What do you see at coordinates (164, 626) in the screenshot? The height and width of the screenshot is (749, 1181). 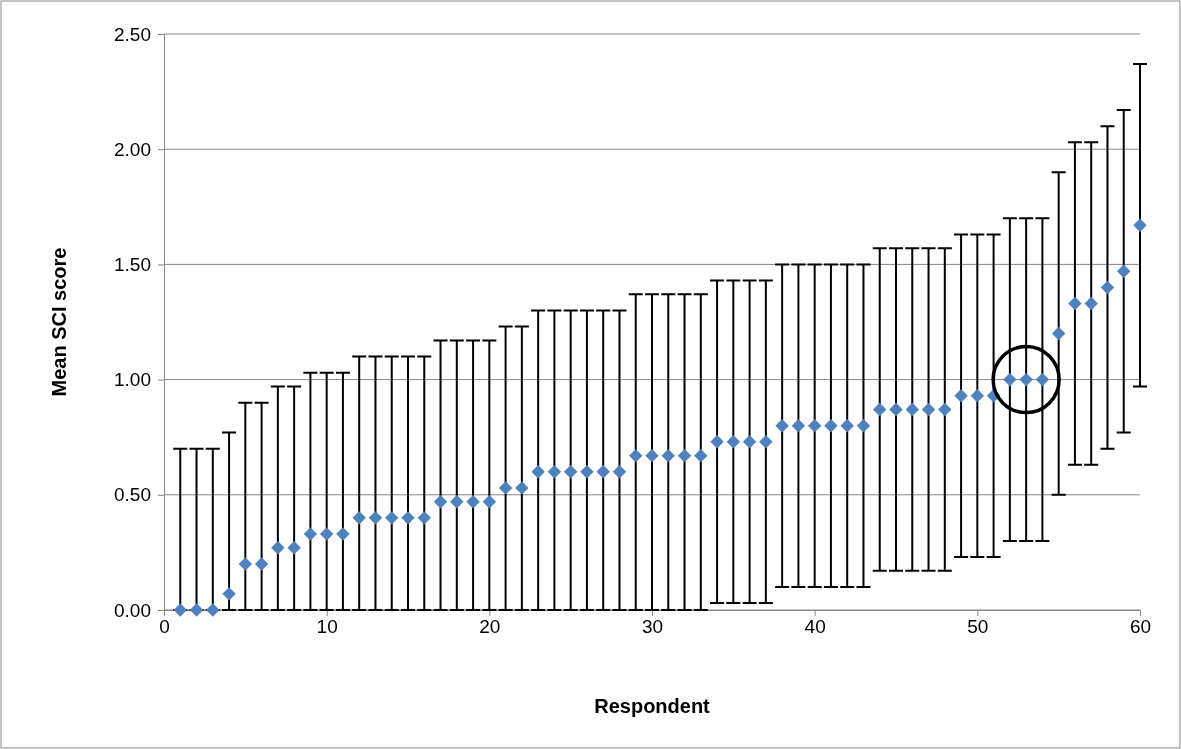 I see `x-tick-label: 0` at bounding box center [164, 626].